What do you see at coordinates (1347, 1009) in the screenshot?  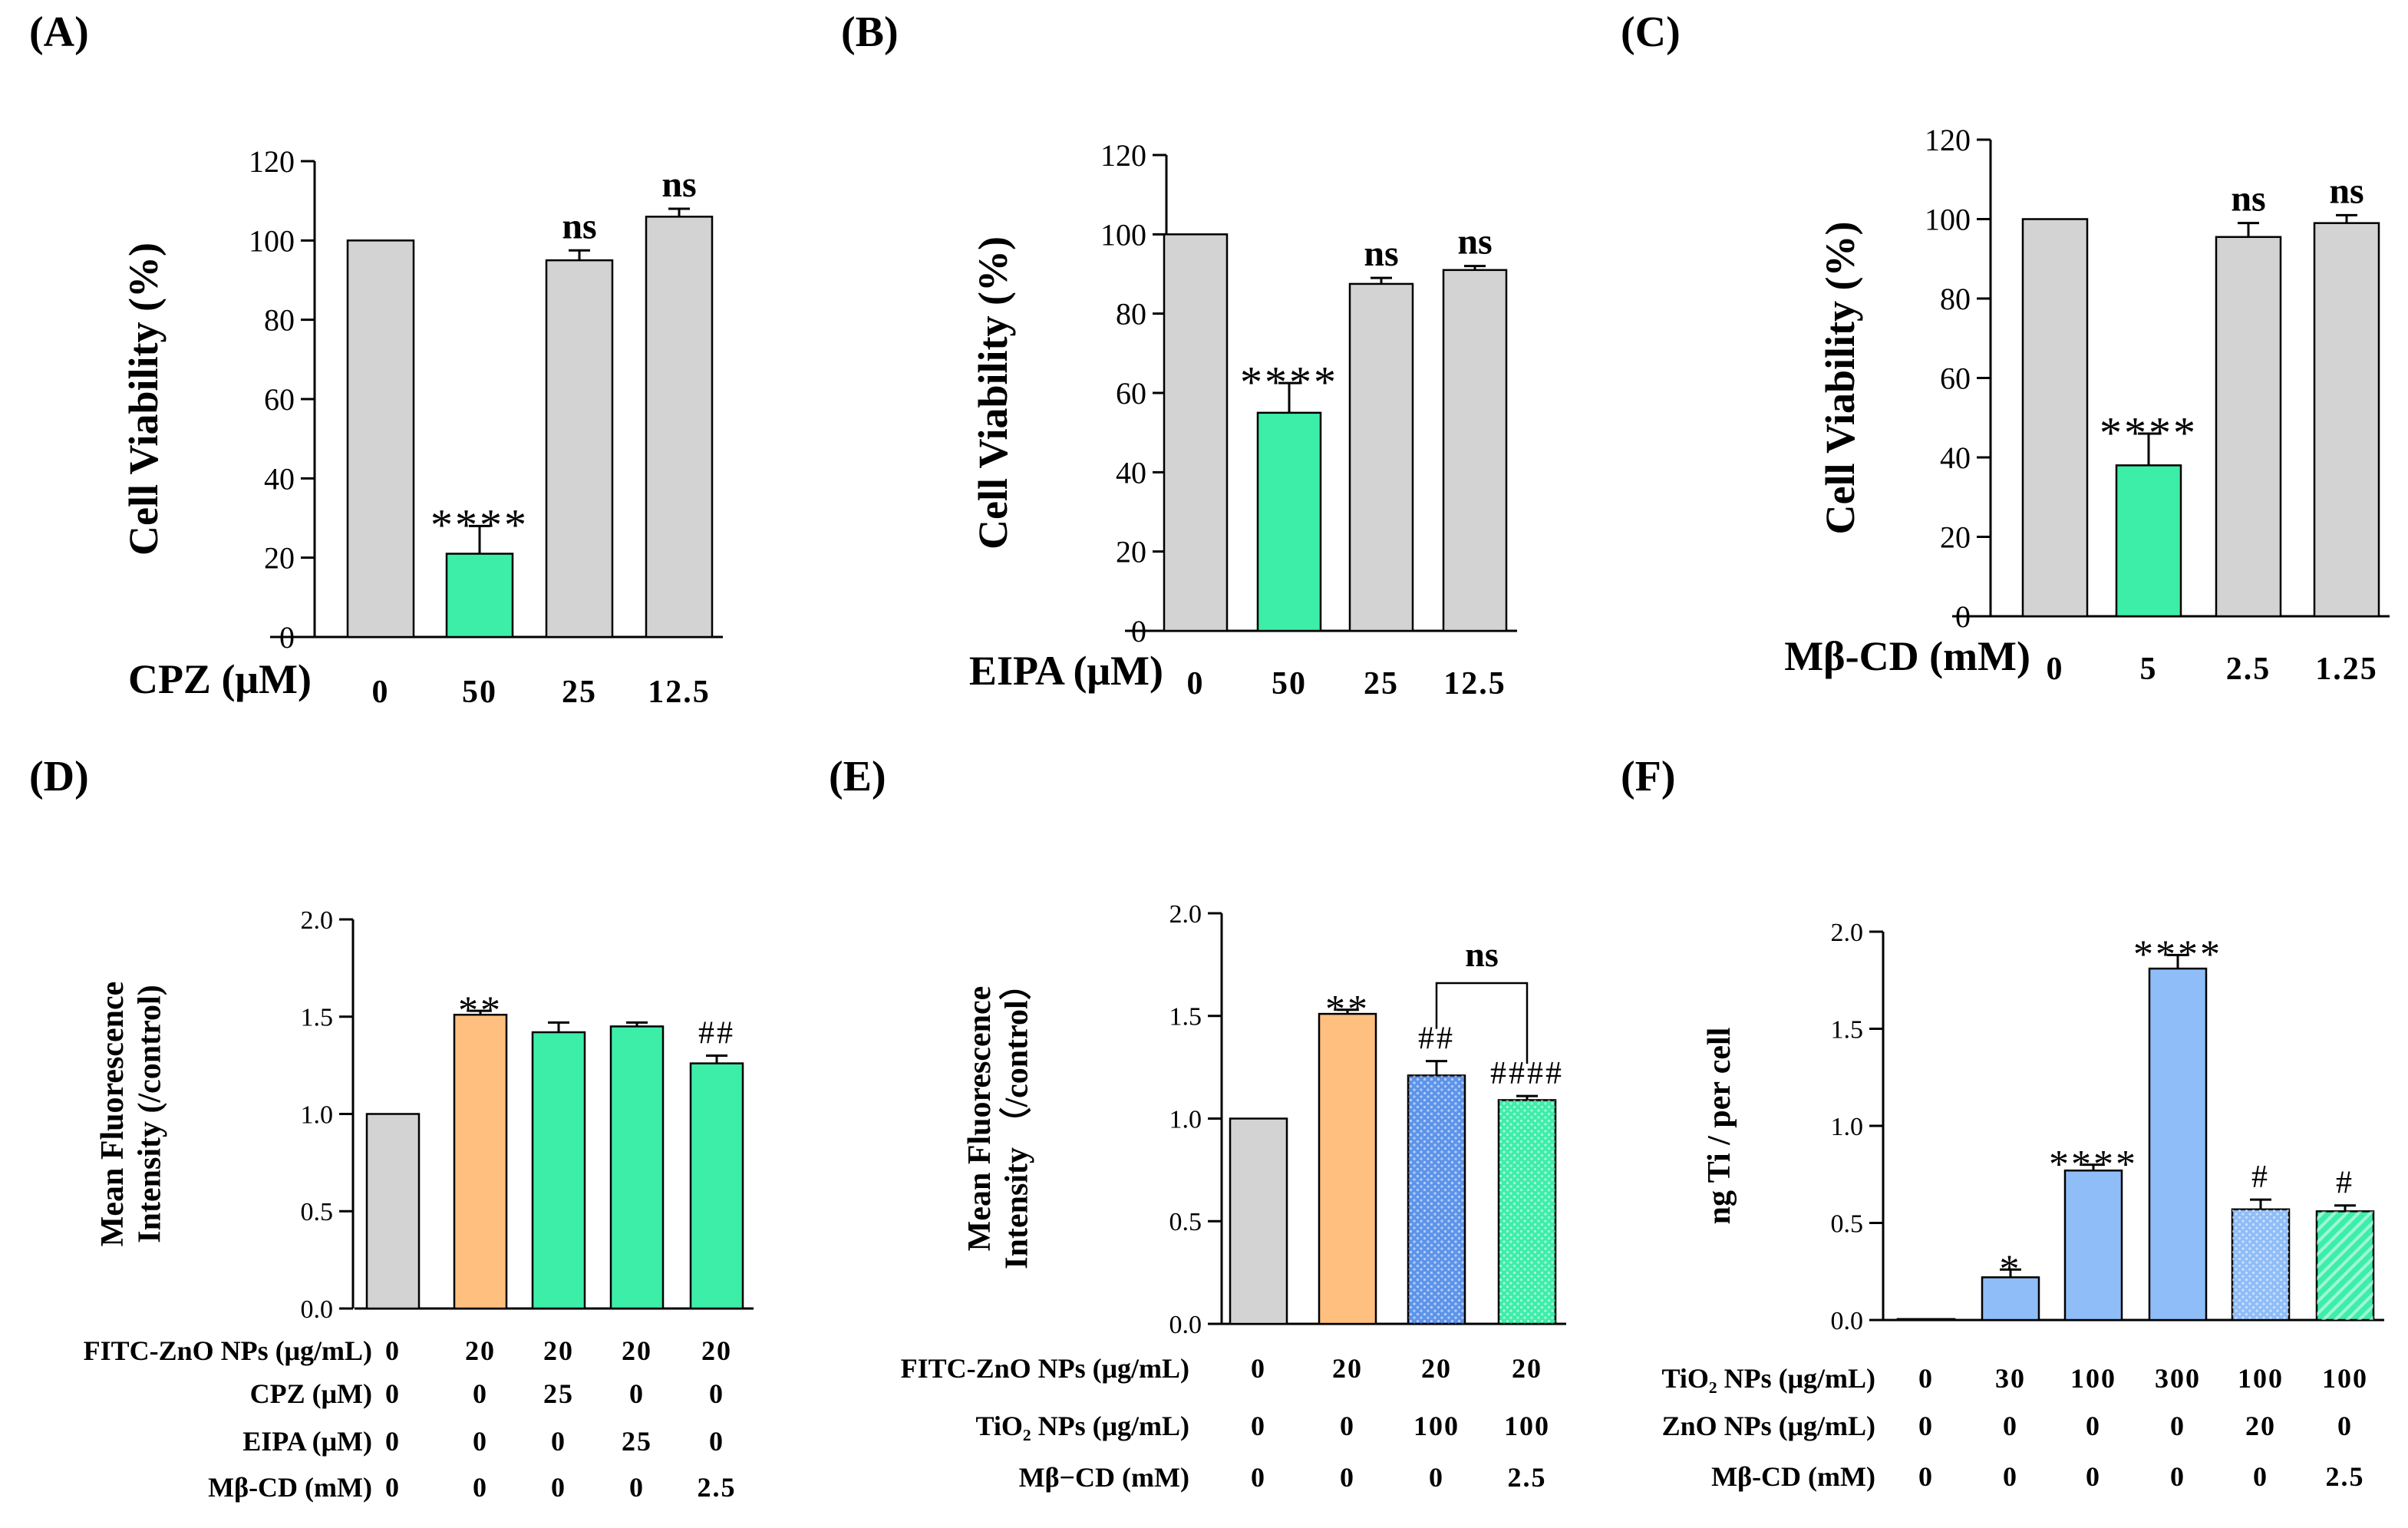 I see `significance-label: **` at bounding box center [1347, 1009].